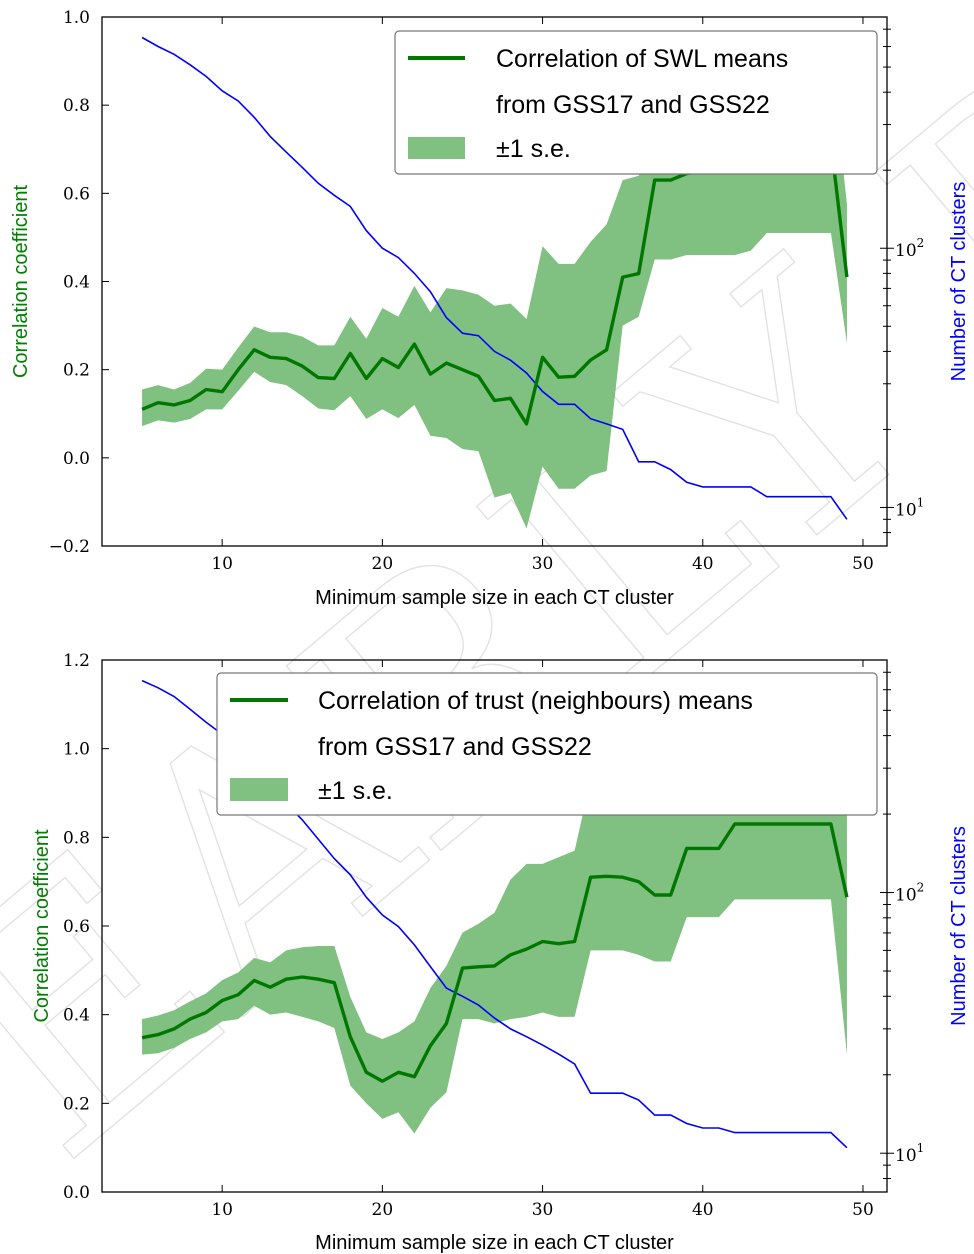  Describe the element at coordinates (909, 893) in the screenshot. I see `y2-tick-label: 10²` at that location.